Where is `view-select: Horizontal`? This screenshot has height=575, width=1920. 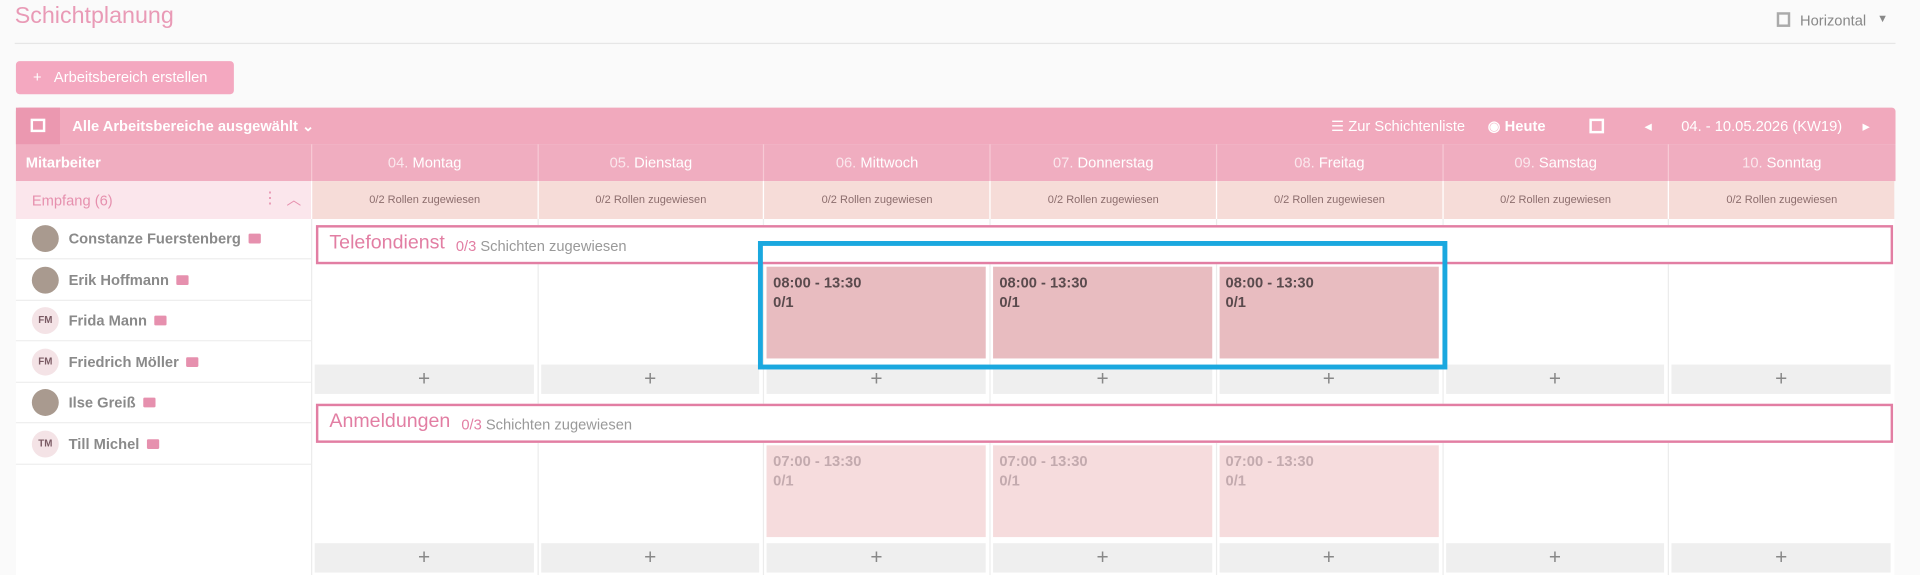 view-select: Horizontal is located at coordinates (1833, 21).